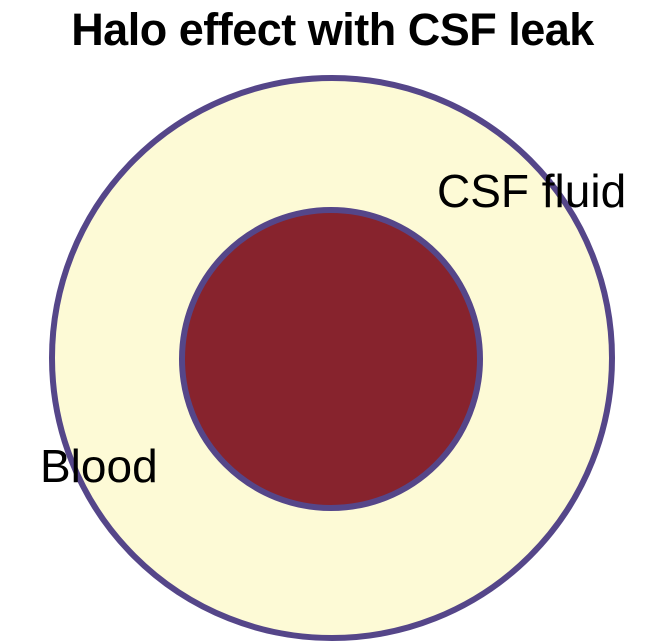 Image resolution: width=665 pixels, height=641 pixels. Describe the element at coordinates (332, 29) in the screenshot. I see `diagram-title: Halo effect with CSF leak` at that location.